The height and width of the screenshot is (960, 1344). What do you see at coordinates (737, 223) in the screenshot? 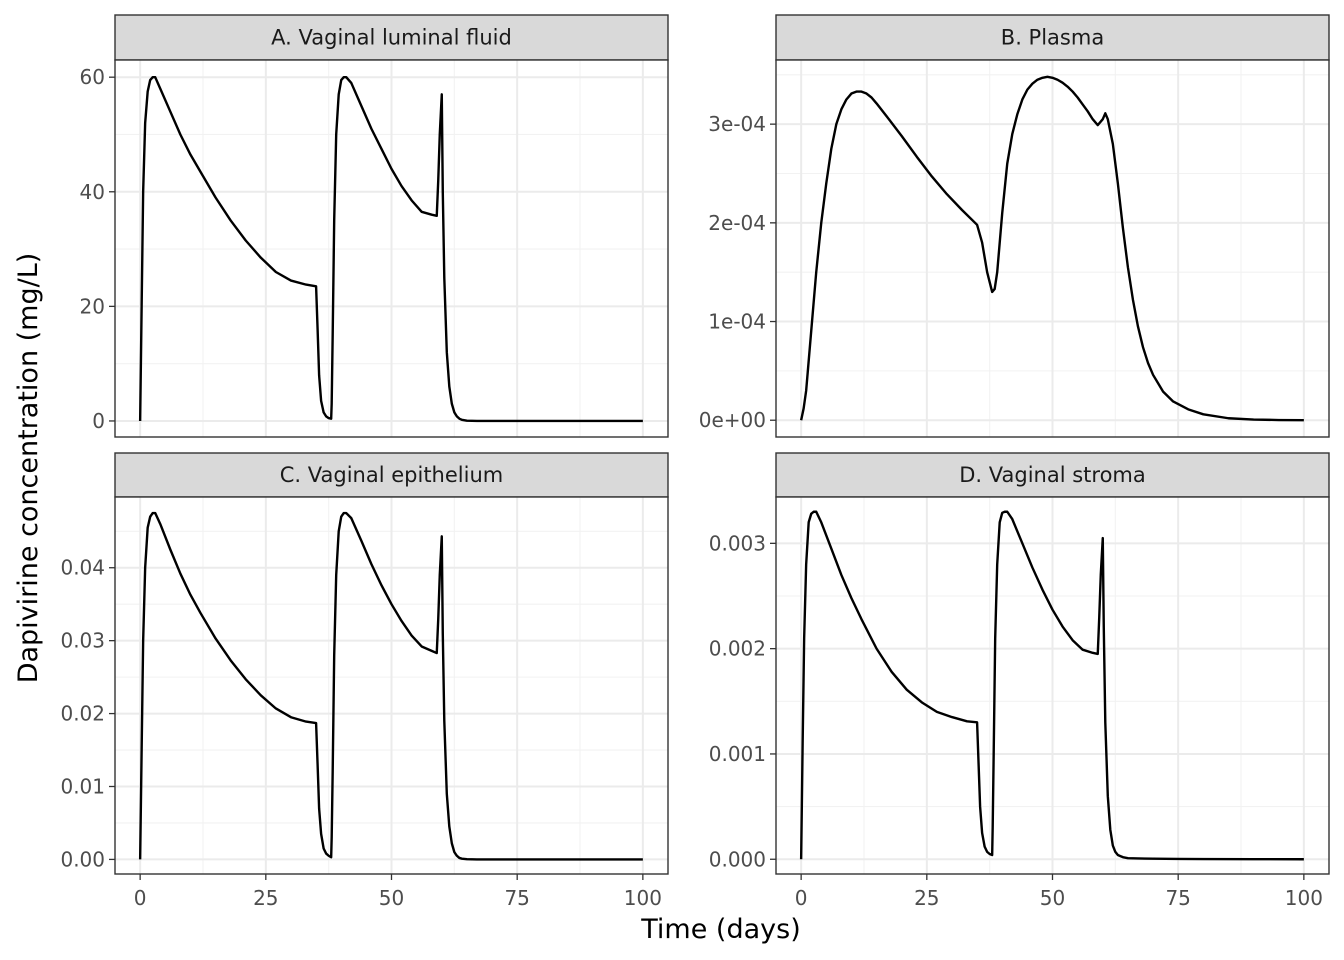
I see `y-tick-label: 2e-04` at bounding box center [737, 223].